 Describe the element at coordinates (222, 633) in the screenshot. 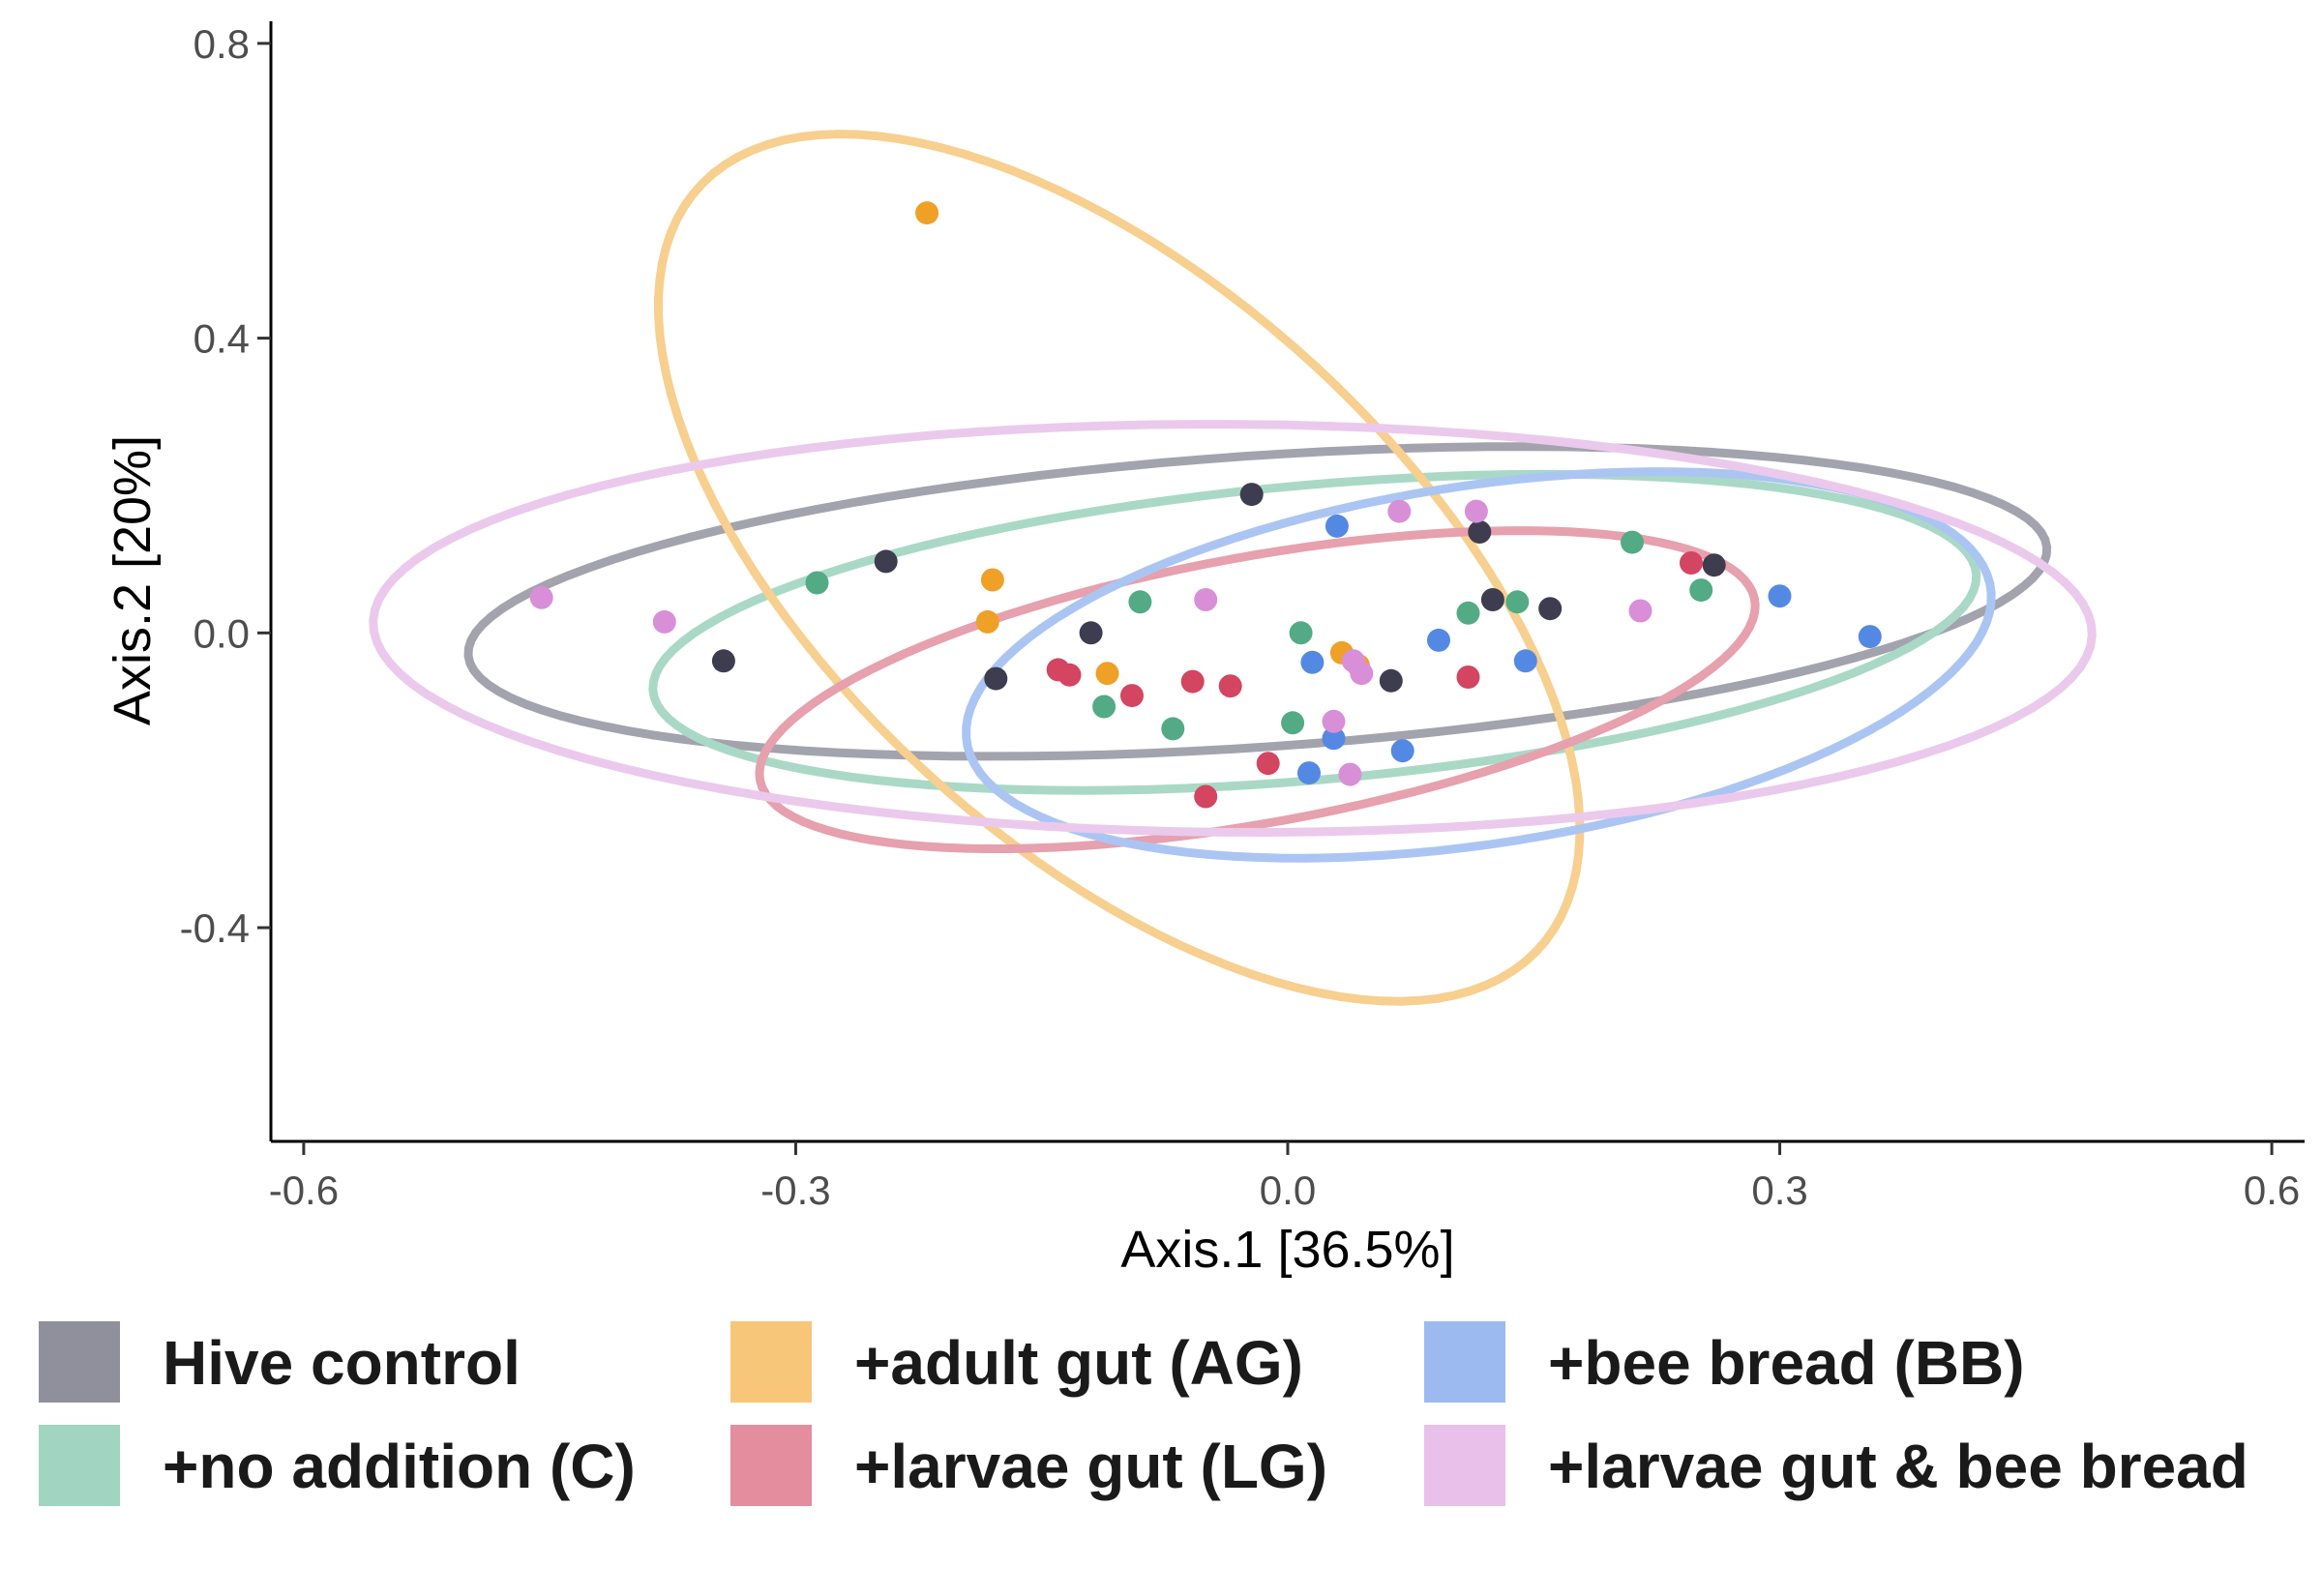

I see `y-tick-label: 0.0` at that location.